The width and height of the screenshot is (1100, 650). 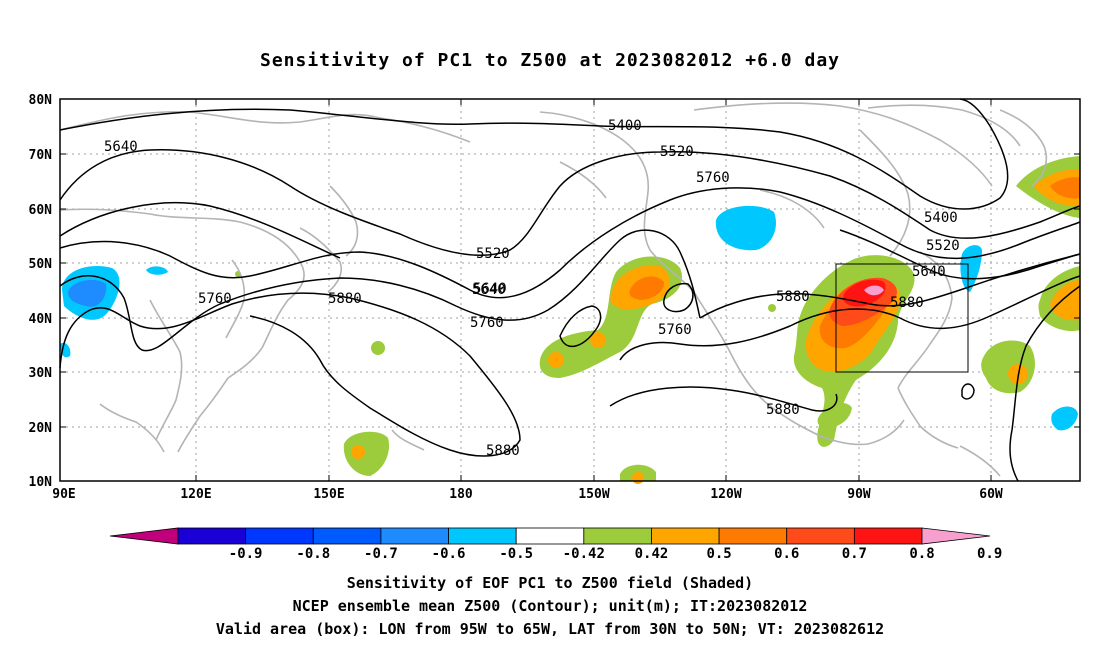 I want to click on contour-5880-c, so click(x=723, y=399).